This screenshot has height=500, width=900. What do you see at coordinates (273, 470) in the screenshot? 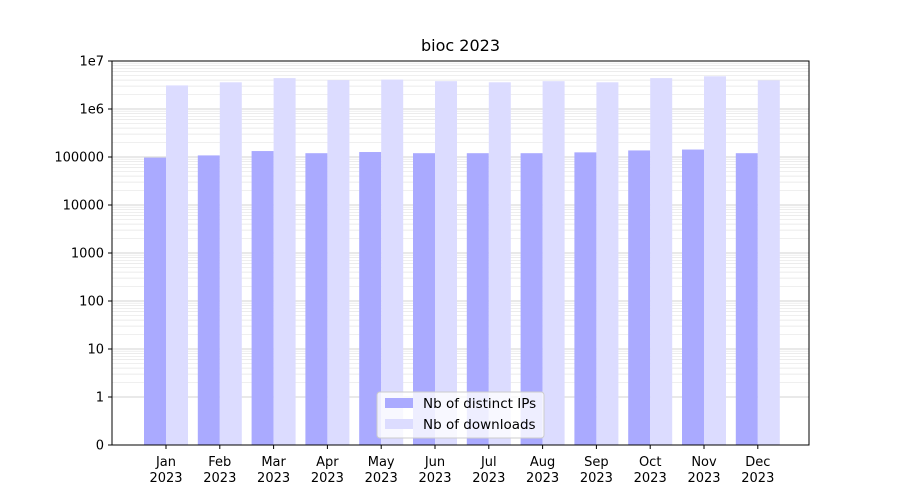
I see `x-tick-label: Mar 2023` at bounding box center [273, 470].